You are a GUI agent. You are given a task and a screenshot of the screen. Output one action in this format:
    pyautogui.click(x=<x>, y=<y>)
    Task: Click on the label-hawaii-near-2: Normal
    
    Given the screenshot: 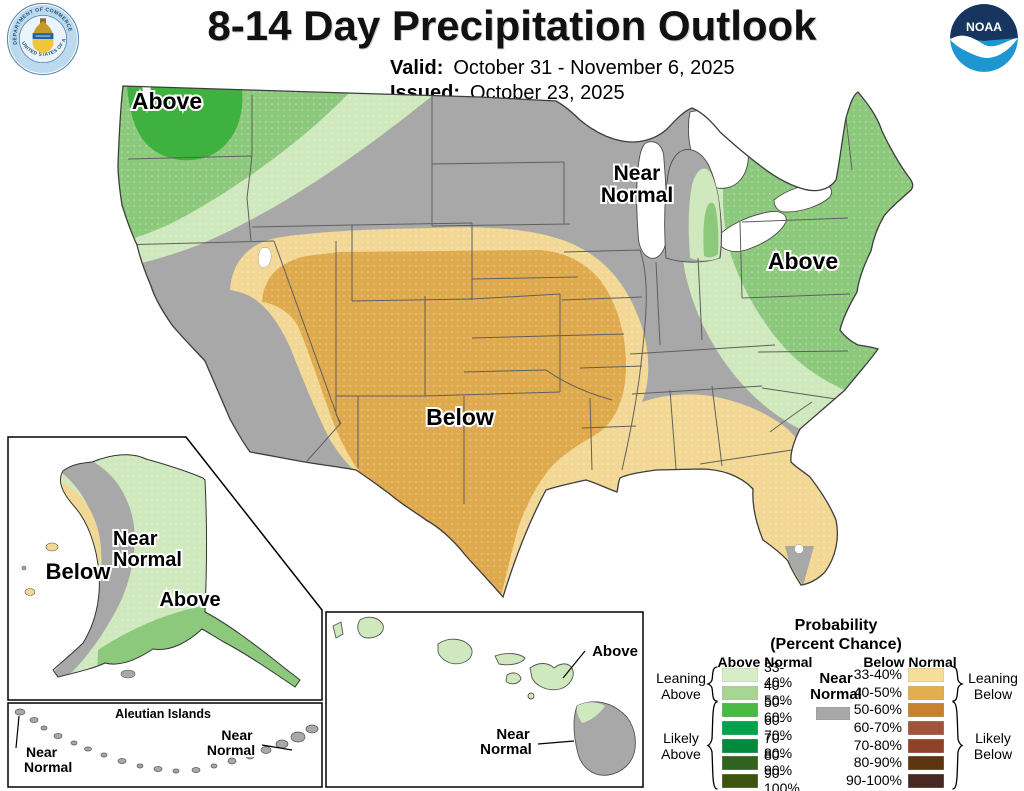 What is the action you would take?
    pyautogui.click(x=506, y=749)
    